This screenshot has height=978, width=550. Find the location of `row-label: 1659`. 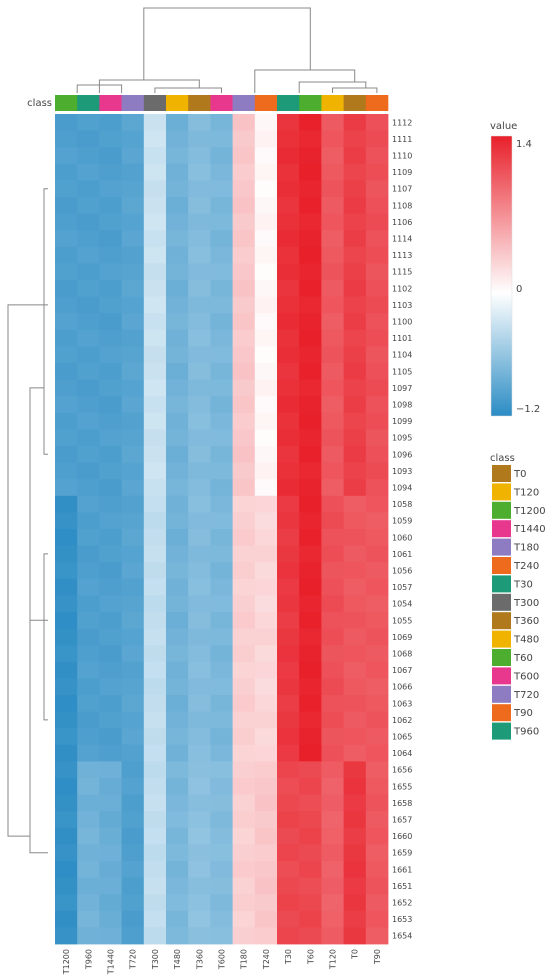

row-label: 1659 is located at coordinates (402, 853).